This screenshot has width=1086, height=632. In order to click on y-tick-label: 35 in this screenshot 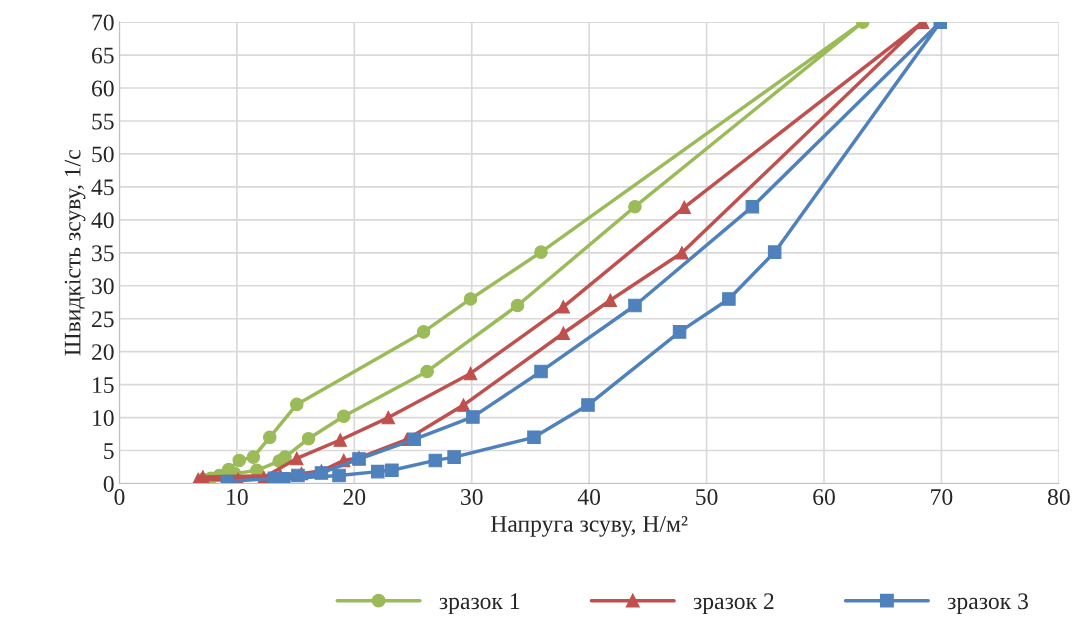, I will do `click(103, 253)`.